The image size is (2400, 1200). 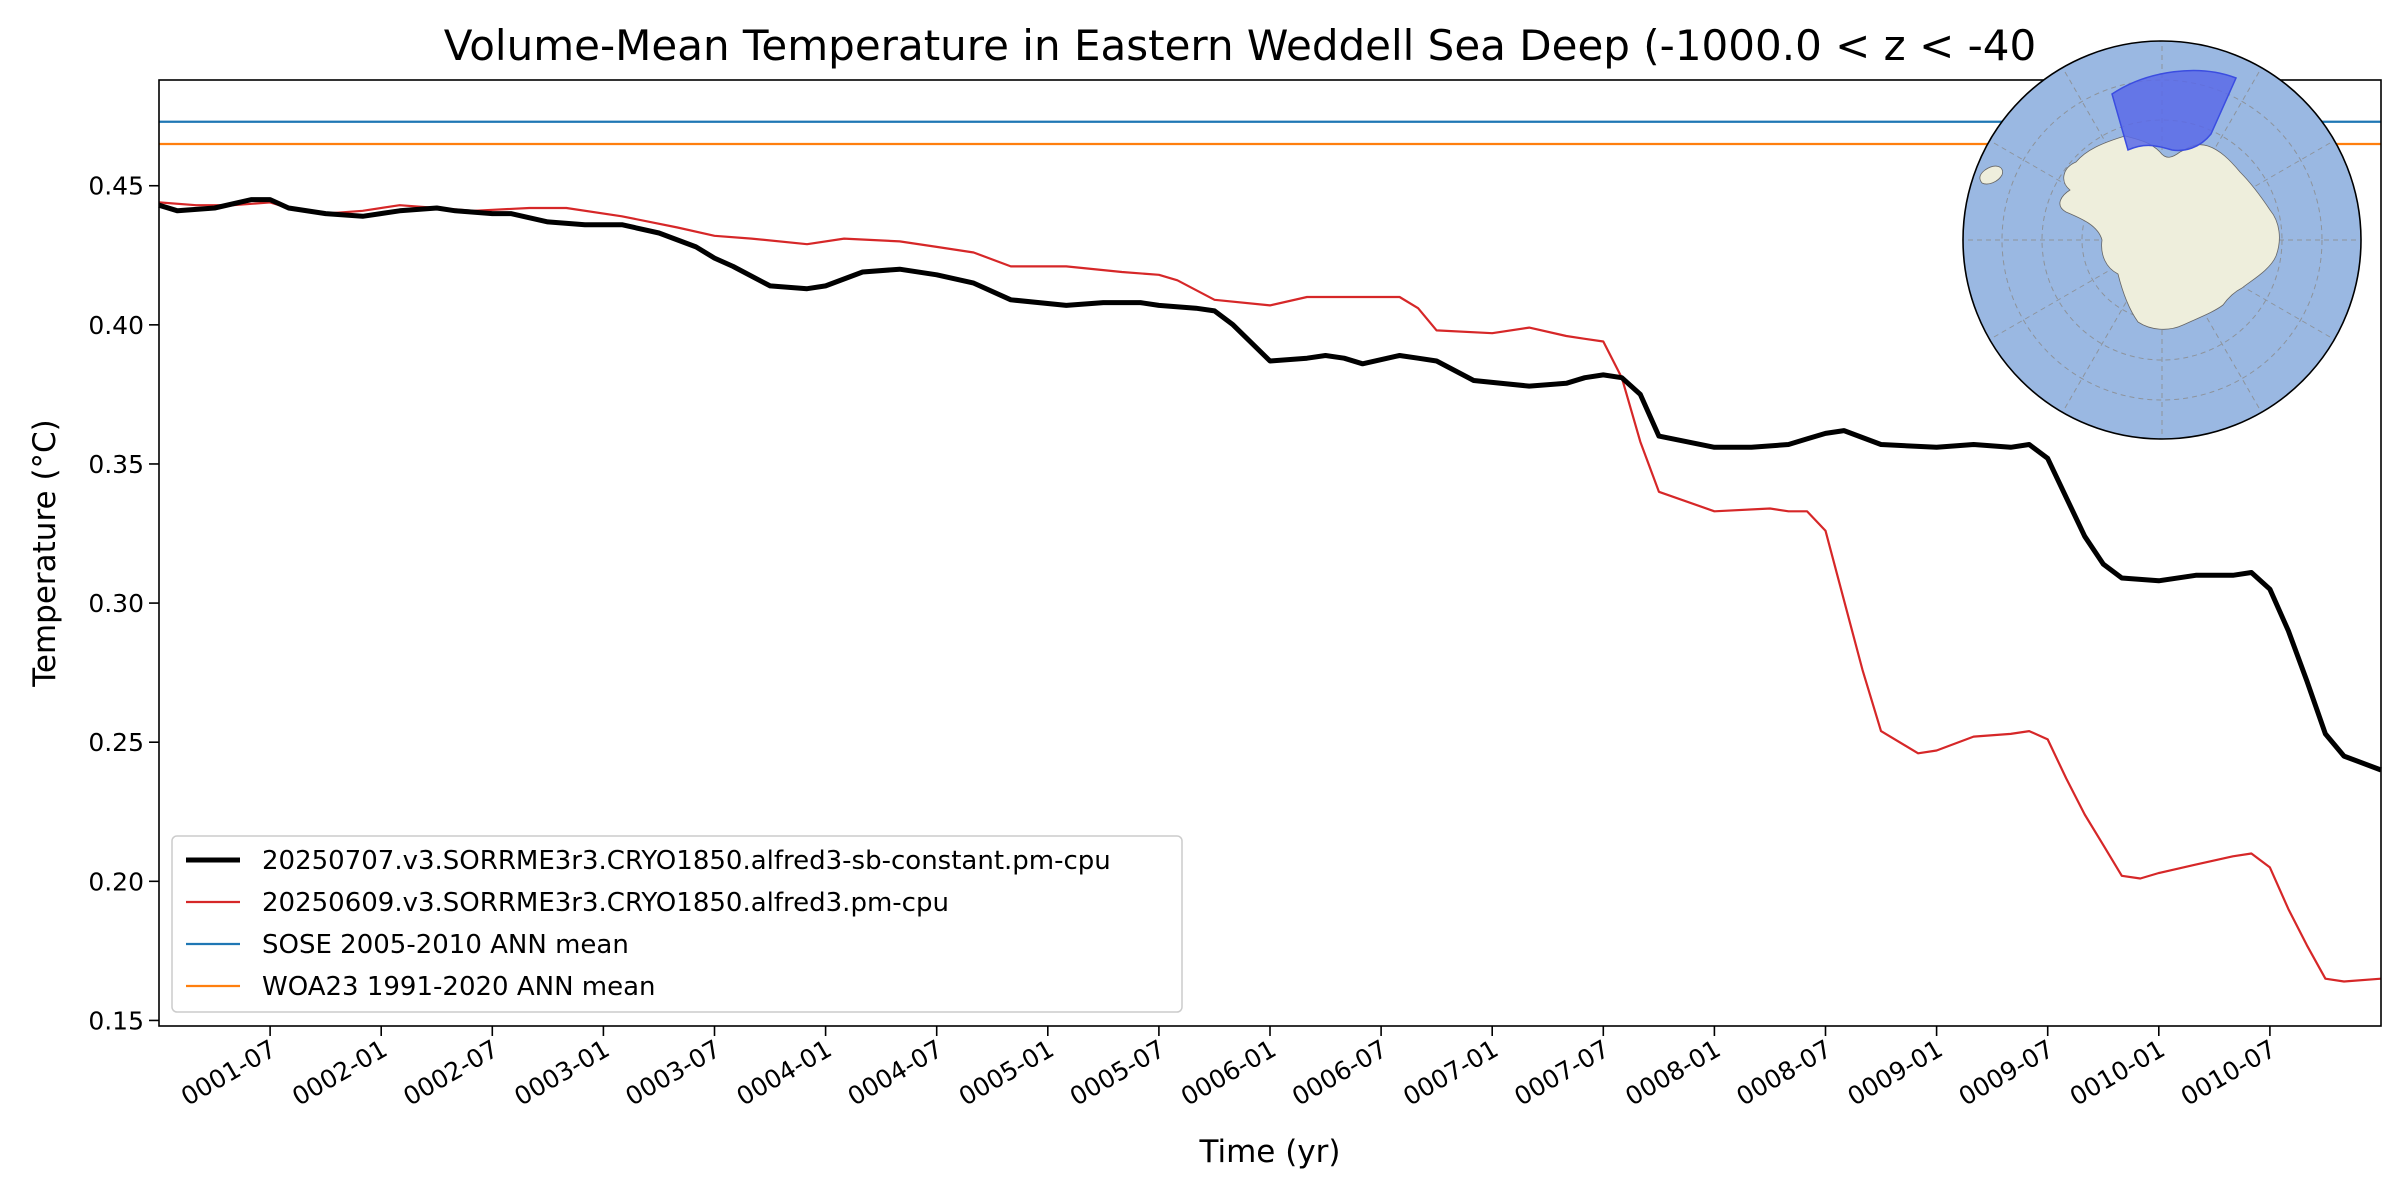 I want to click on x-tick-label: 0010-01, so click(x=2117, y=1072).